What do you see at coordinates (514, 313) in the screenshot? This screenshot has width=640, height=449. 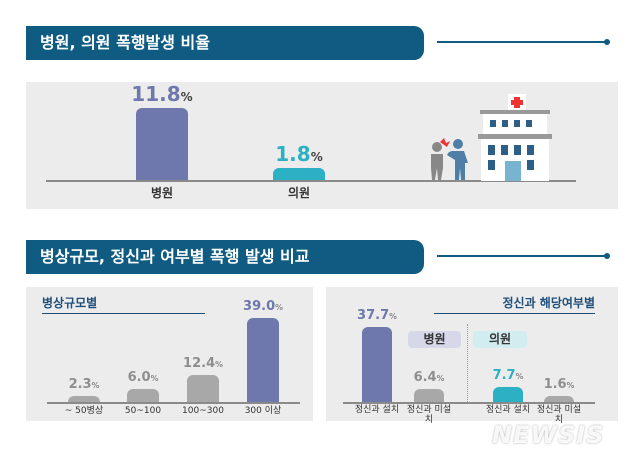 I see `chart3-title-underline` at bounding box center [514, 313].